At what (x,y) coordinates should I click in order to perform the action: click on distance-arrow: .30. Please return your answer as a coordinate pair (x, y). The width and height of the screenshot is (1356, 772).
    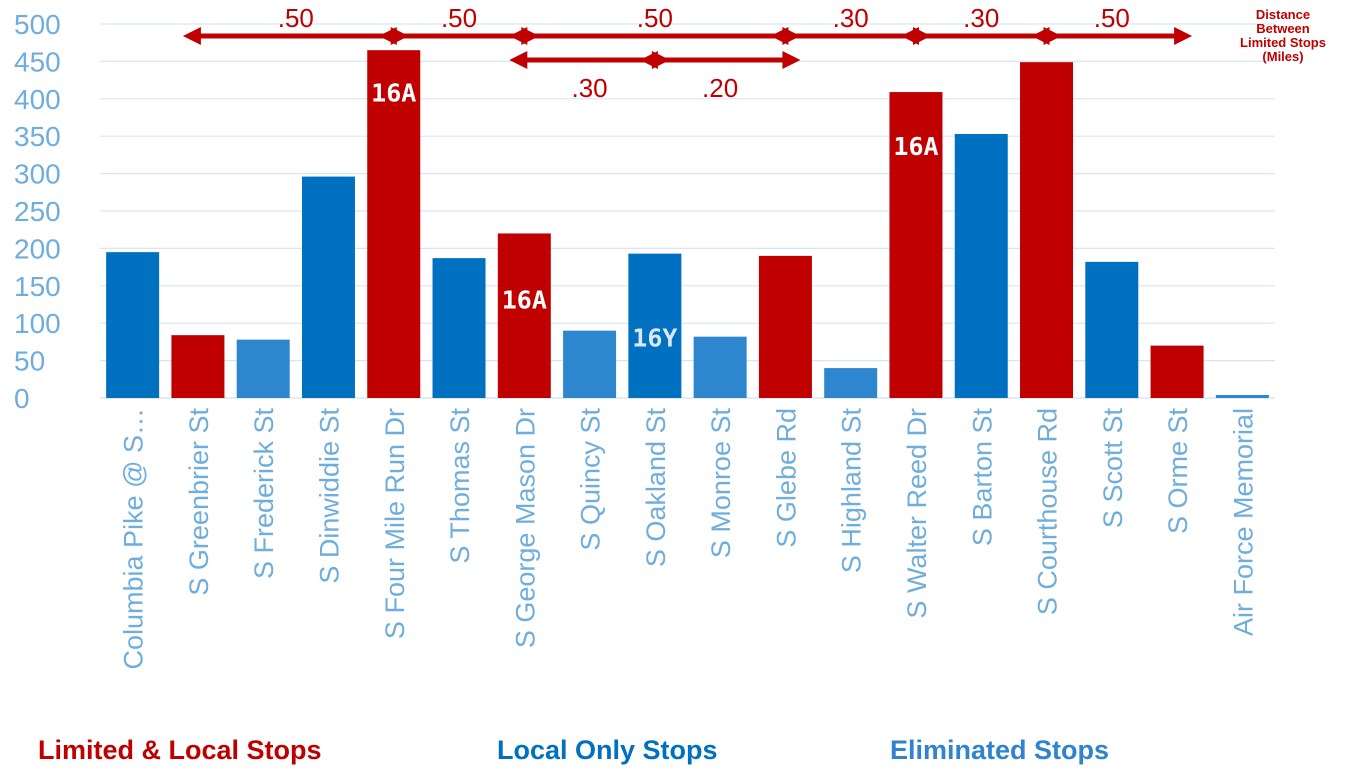
    Looking at the image, I should click on (981, 24).